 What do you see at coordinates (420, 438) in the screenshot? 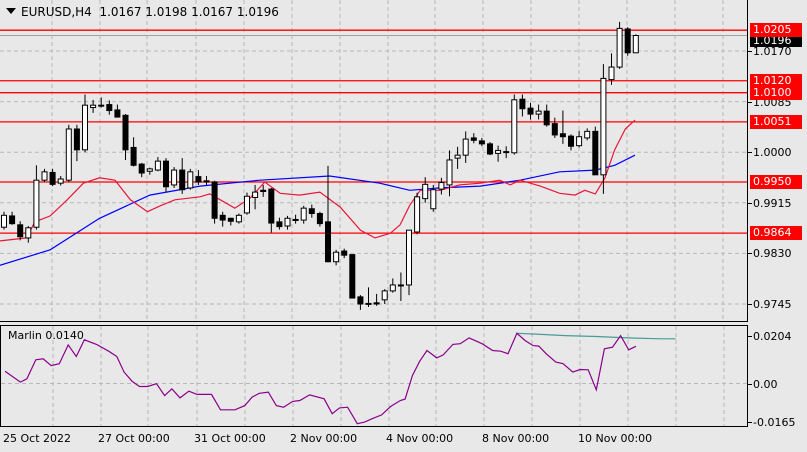
I see `time-label: 4 Nov 00:00` at bounding box center [420, 438].